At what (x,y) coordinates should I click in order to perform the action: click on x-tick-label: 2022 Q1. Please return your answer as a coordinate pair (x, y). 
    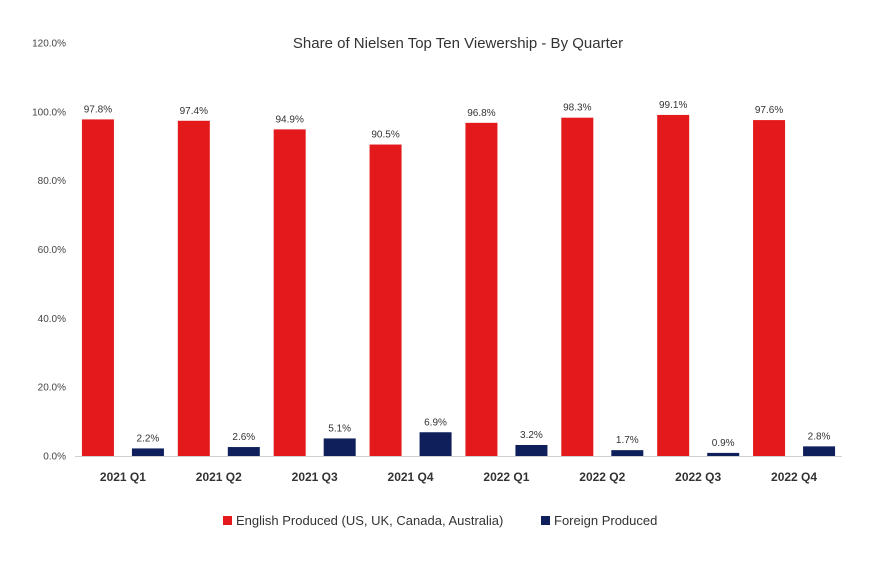
    Looking at the image, I should click on (506, 477).